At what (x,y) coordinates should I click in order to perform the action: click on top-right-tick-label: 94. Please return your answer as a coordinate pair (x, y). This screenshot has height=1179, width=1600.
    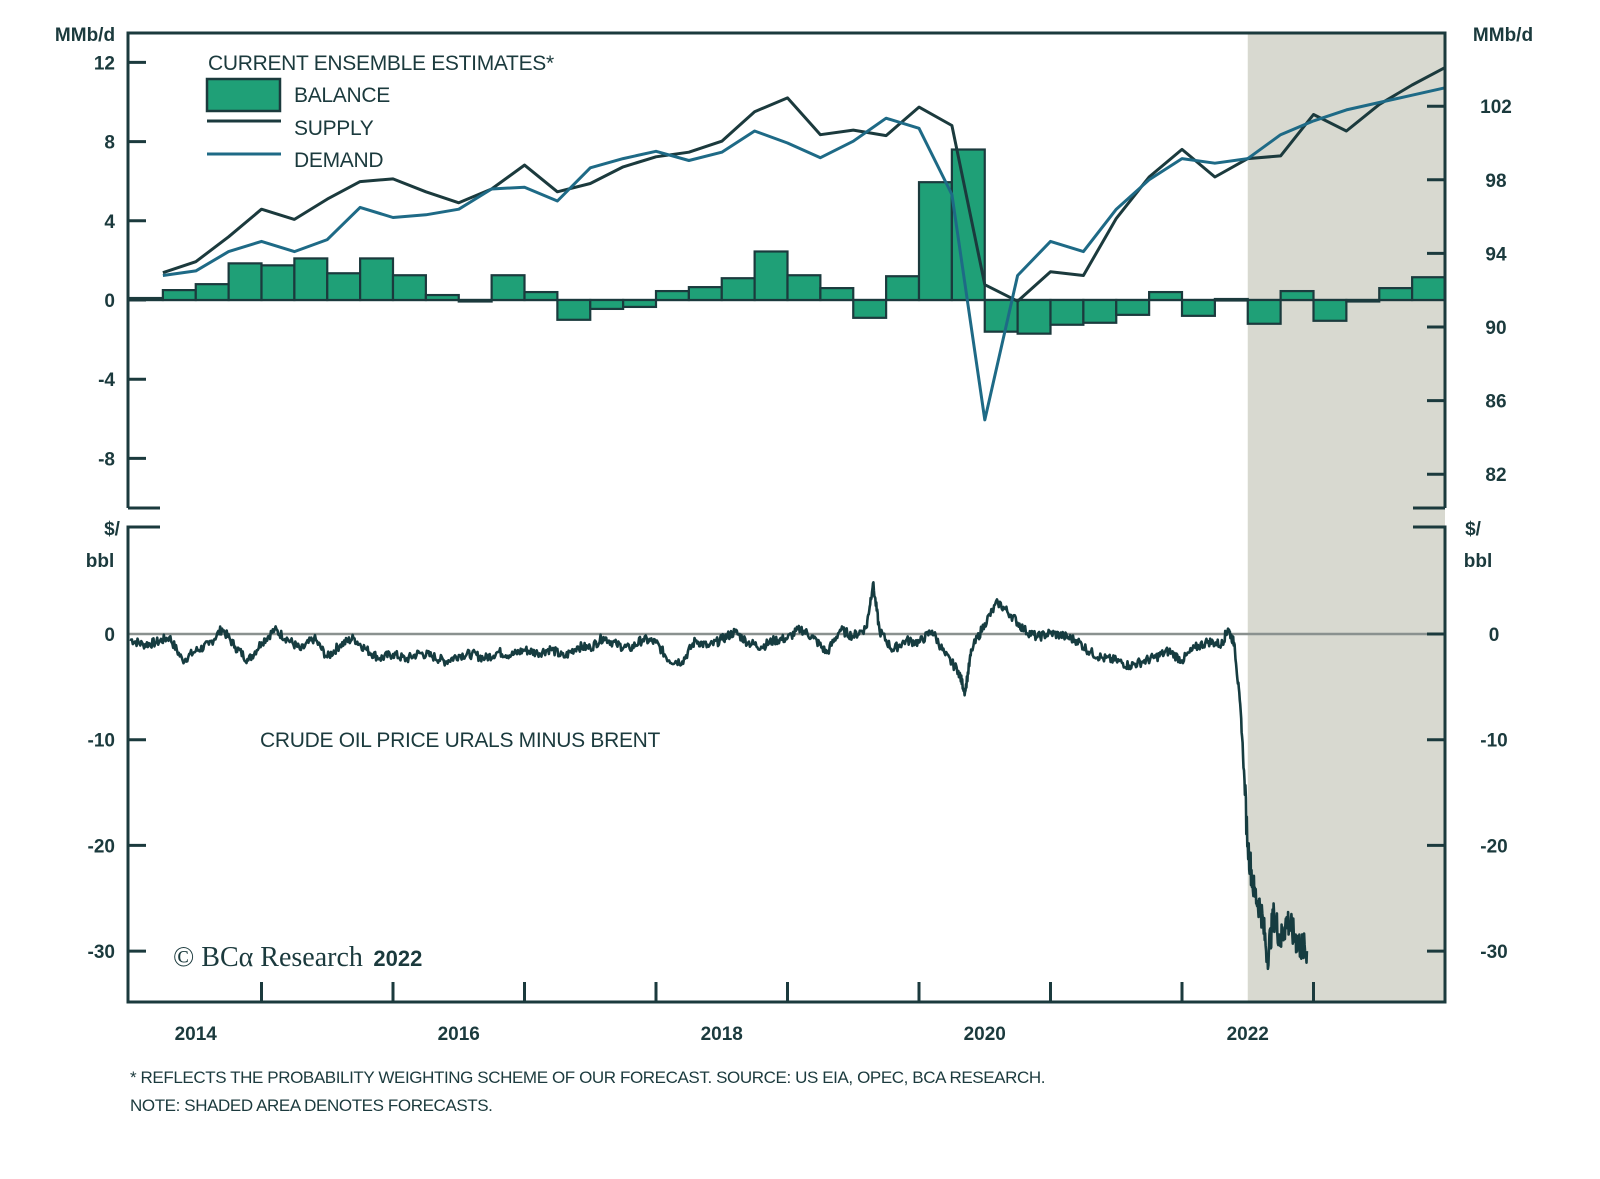
    Looking at the image, I should click on (1496, 254).